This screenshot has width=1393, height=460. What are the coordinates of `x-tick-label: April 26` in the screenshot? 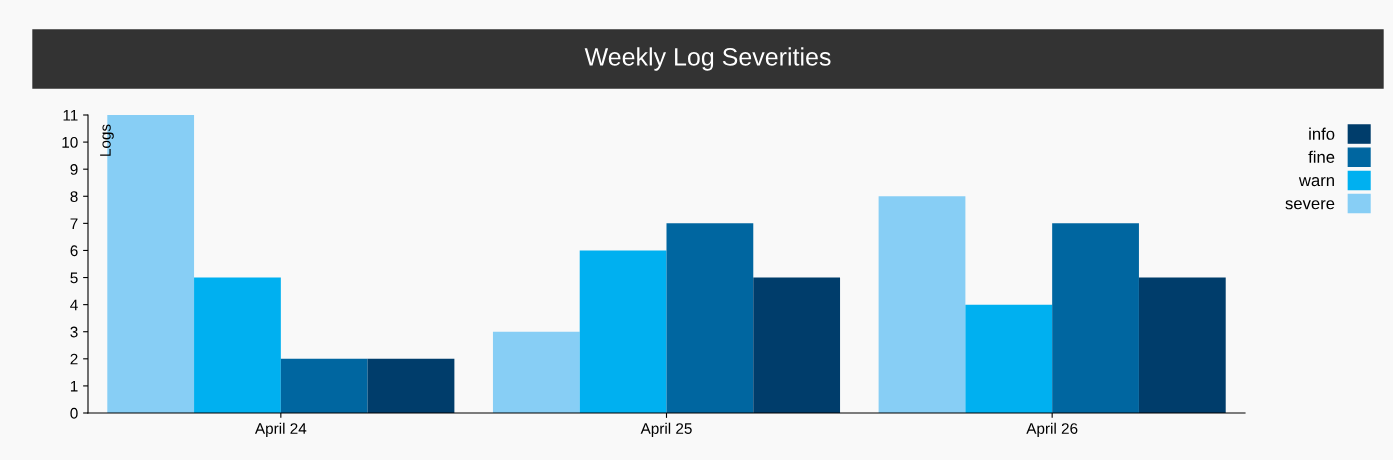 It's located at (1052, 429).